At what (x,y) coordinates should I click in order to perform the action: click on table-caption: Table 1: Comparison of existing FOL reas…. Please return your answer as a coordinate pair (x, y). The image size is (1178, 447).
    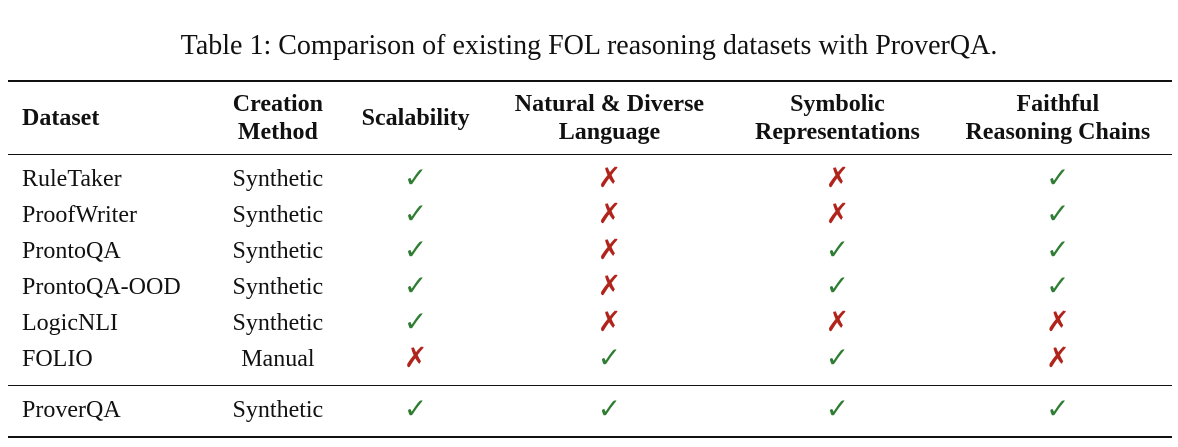
    Looking at the image, I should click on (589, 45).